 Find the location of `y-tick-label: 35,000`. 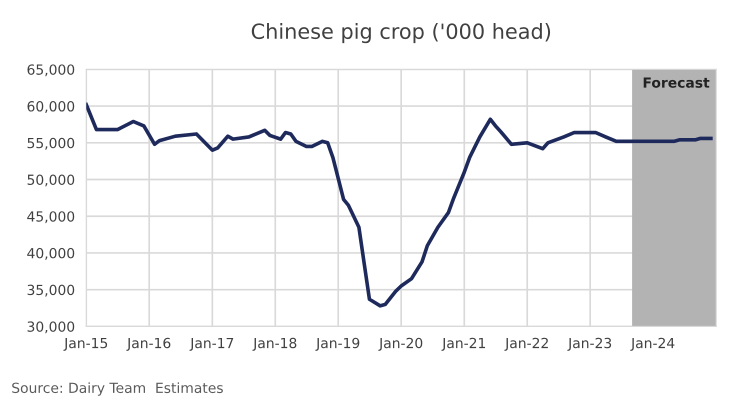

y-tick-label: 35,000 is located at coordinates (51, 290).